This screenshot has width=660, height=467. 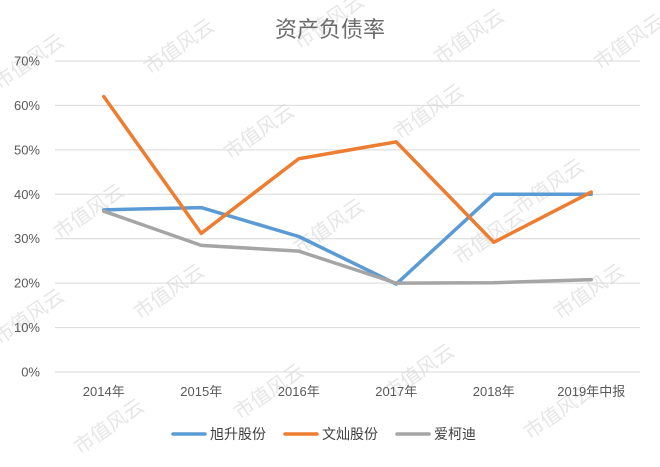 What do you see at coordinates (30, 372) in the screenshot?
I see `y-tick-label: 0%` at bounding box center [30, 372].